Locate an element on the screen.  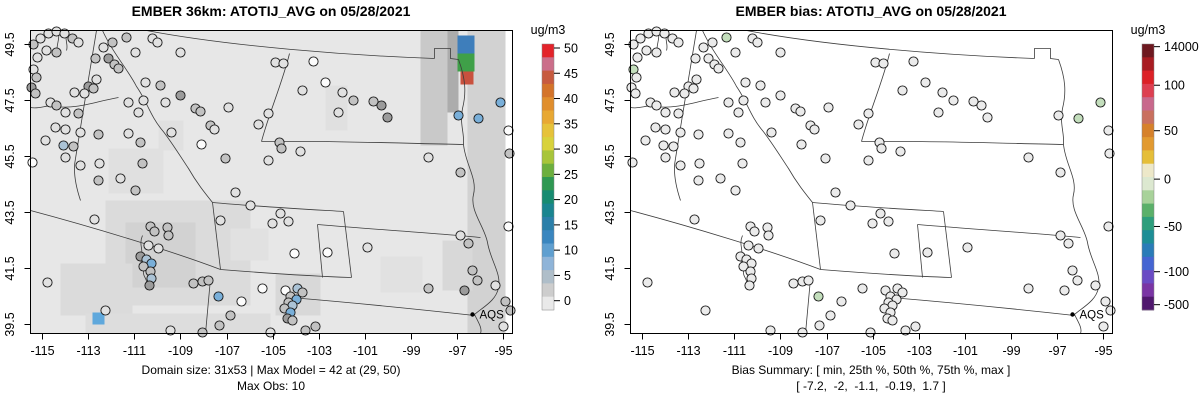
y-tick-label: 39.5 is located at coordinates (10, 324).